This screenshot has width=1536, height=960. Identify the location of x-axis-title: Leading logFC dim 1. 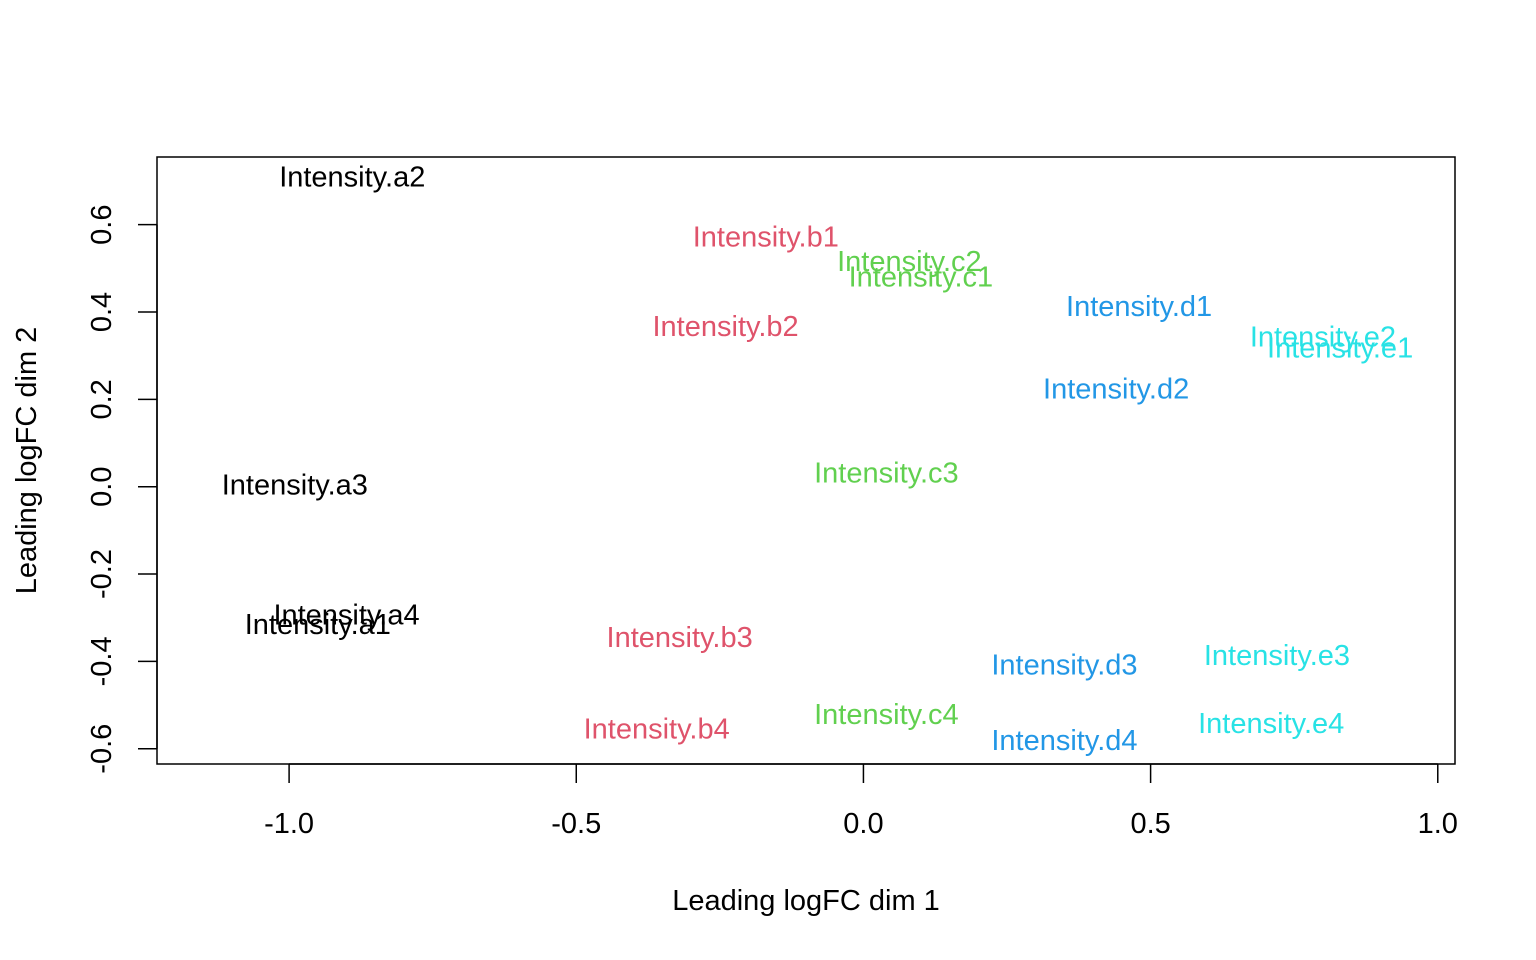
(806, 901).